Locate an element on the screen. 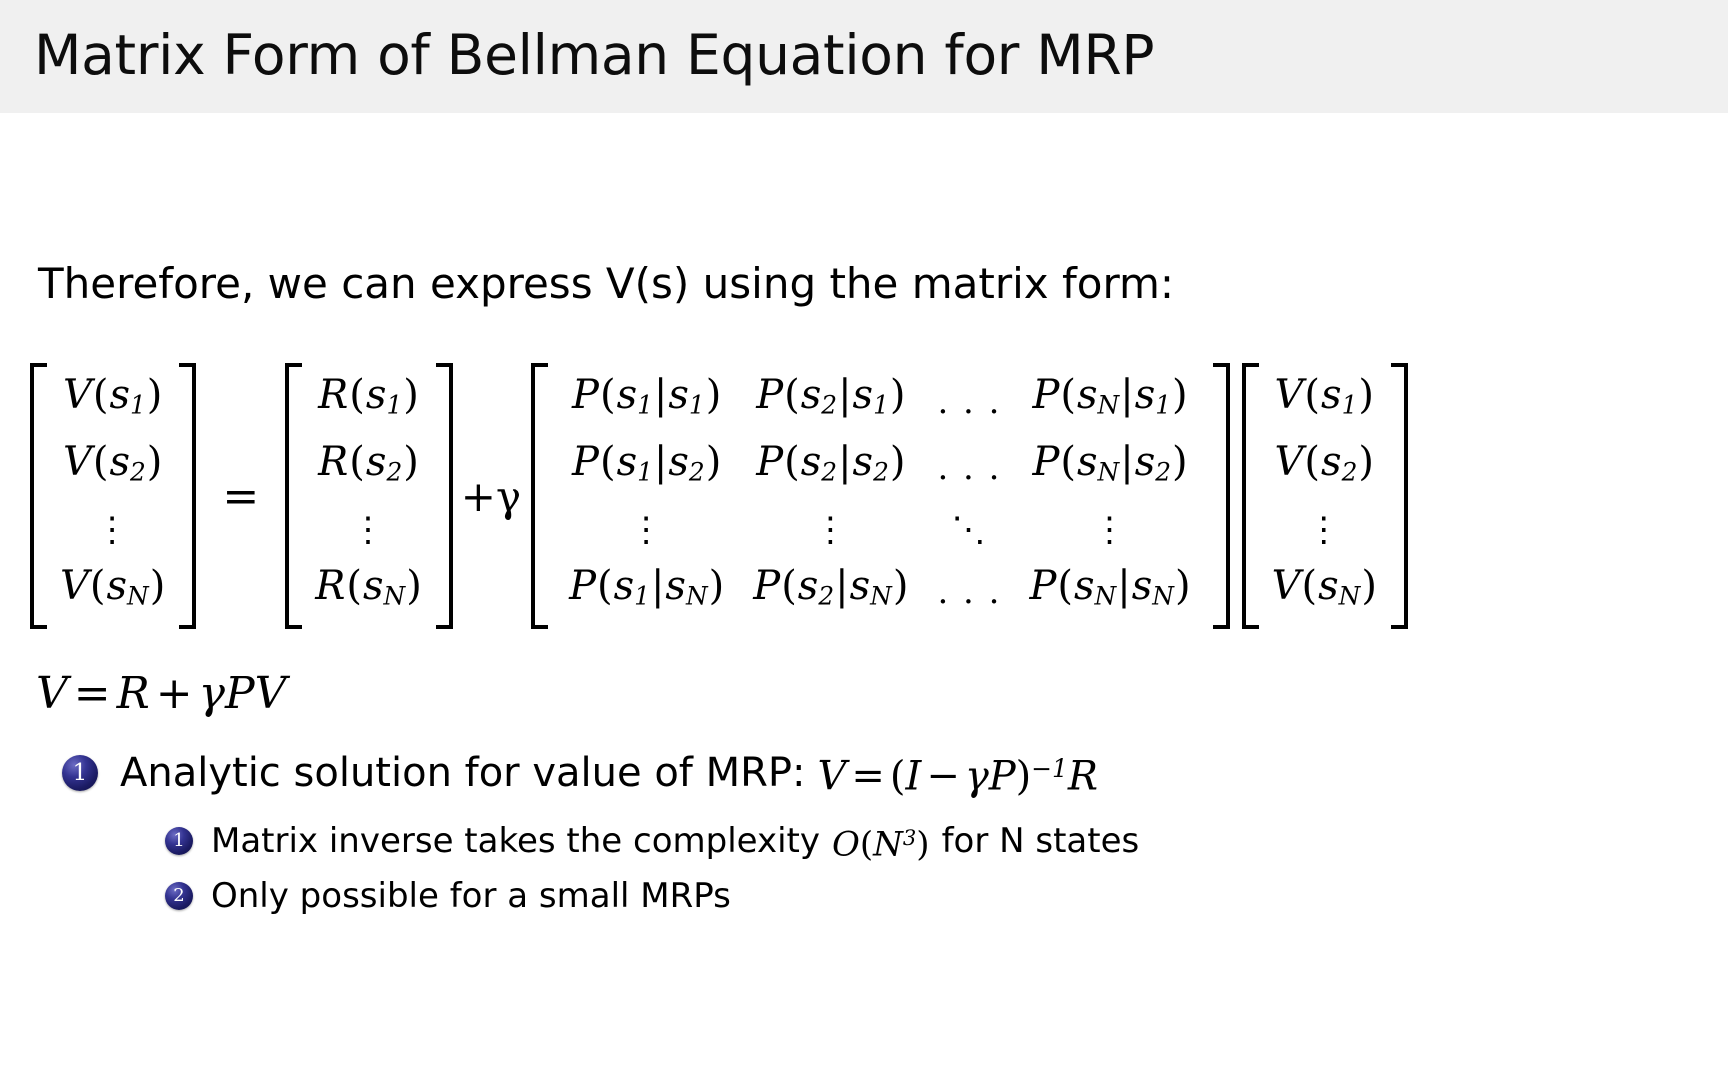 This screenshot has width=1728, height=1080. plus-gamma-operator: +γ is located at coordinates (491, 496).